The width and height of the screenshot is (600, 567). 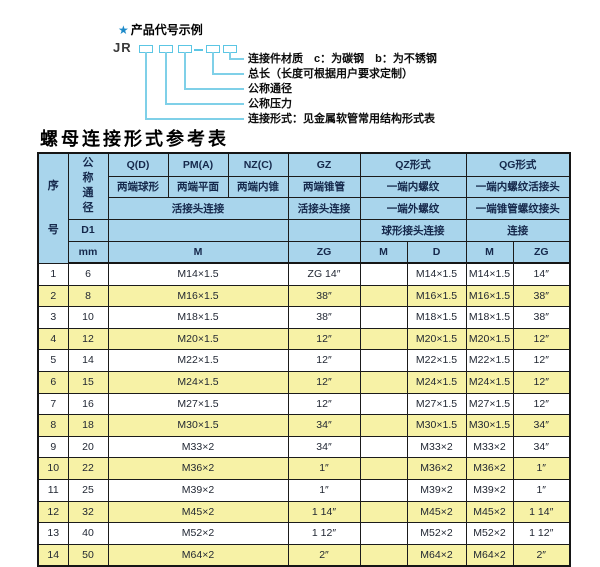 What do you see at coordinates (198, 208) in the screenshot?
I see `header-union-conn: 活接头连接` at bounding box center [198, 208].